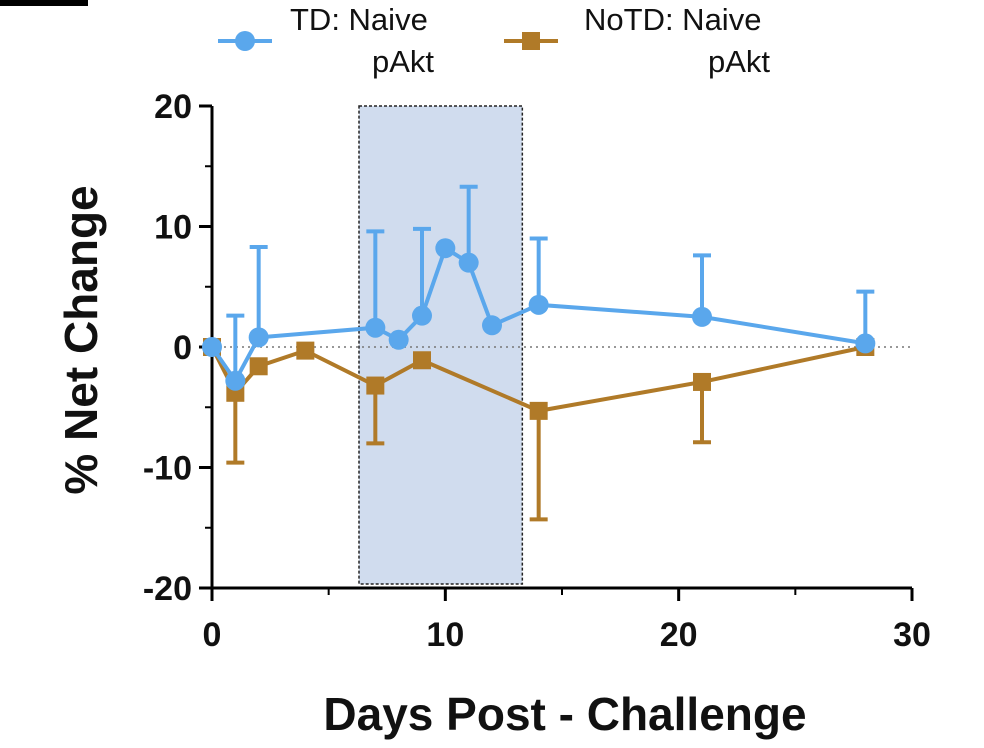 The height and width of the screenshot is (748, 984). I want to click on x-tick-label: 0, so click(212, 635).